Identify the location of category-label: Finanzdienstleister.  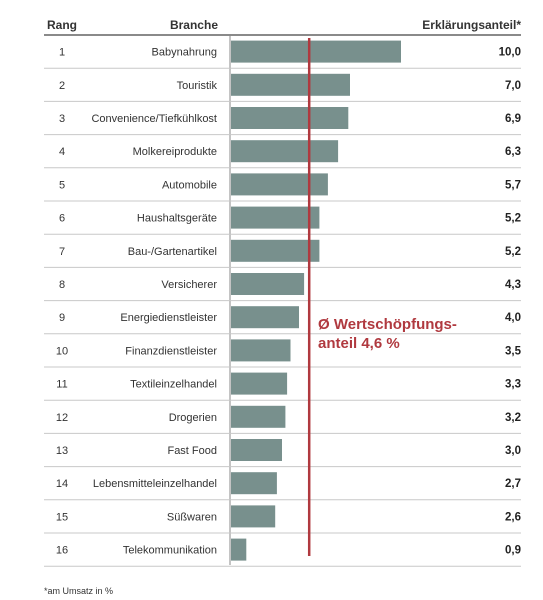
(171, 351).